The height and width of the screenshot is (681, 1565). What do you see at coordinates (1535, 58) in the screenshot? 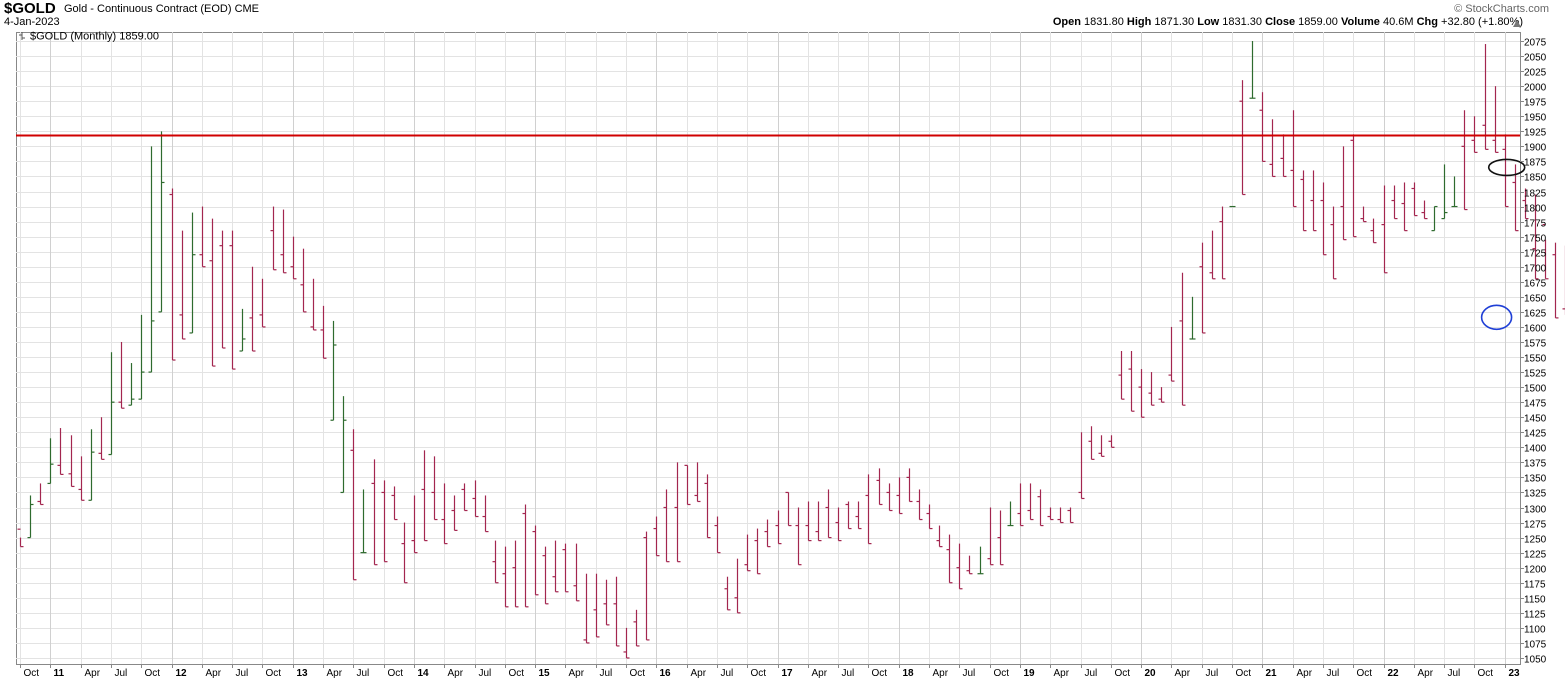
I see `y-tick-label: 2050` at bounding box center [1535, 58].